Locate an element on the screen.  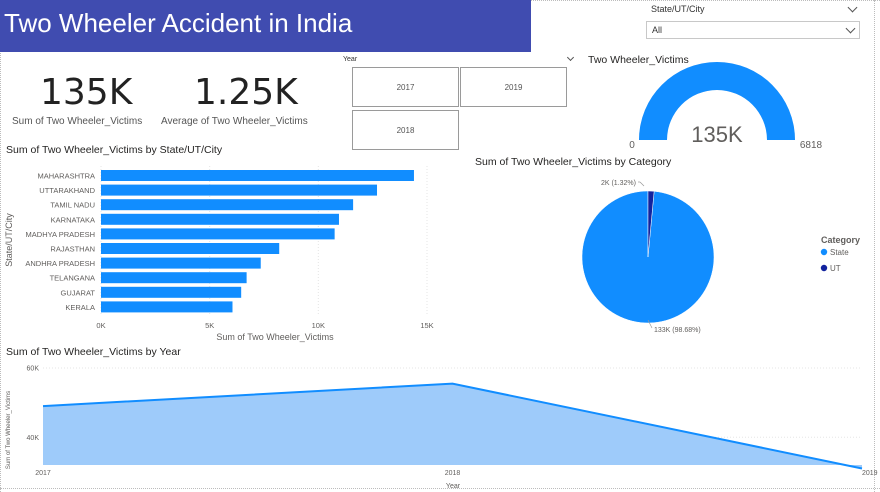
bar-category-label: GUJARAT is located at coordinates (78, 292).